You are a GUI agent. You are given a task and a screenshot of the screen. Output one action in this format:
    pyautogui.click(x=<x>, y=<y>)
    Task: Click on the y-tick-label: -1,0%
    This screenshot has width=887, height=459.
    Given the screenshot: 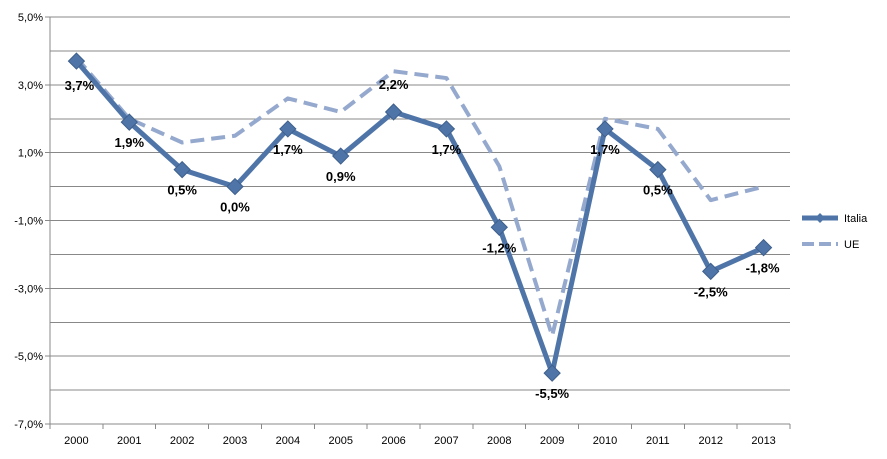 What is the action you would take?
    pyautogui.click(x=28, y=222)
    